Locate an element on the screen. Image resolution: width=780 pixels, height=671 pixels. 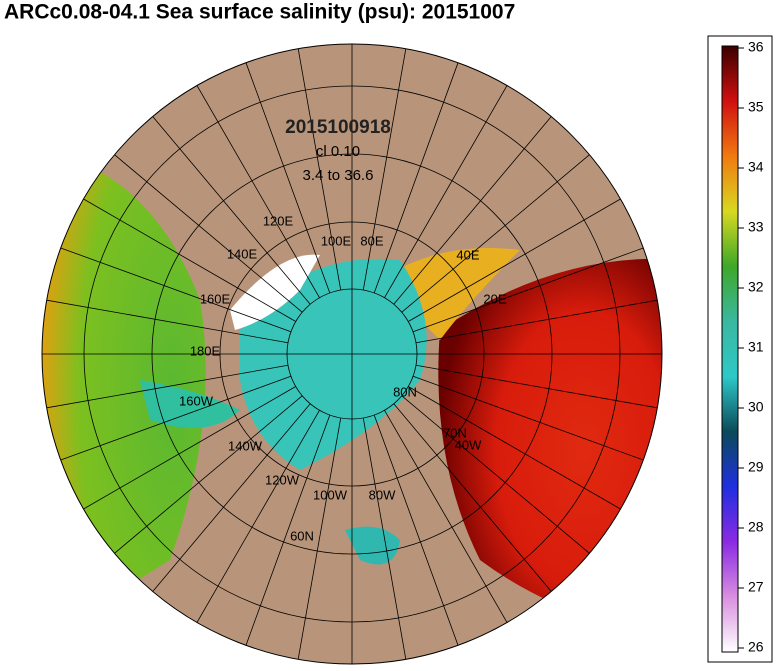
colorbar-ticks: 26 27 28 29 30 31 32 33 34 35 36 is located at coordinates (751, 347).